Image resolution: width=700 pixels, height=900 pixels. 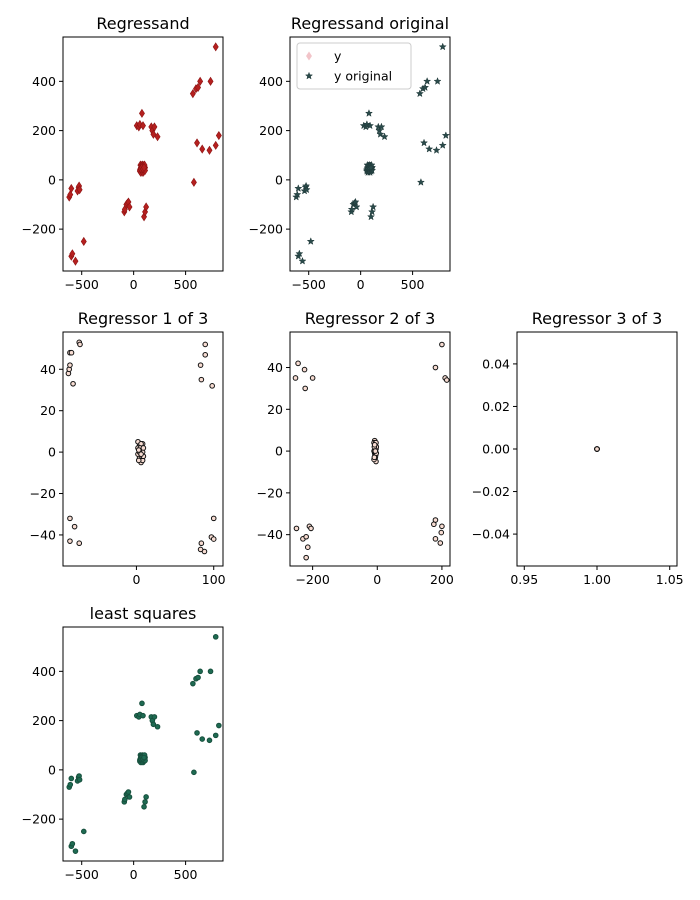 I want to click on subplot-title: Regressor 1 of 3, so click(x=143, y=318).